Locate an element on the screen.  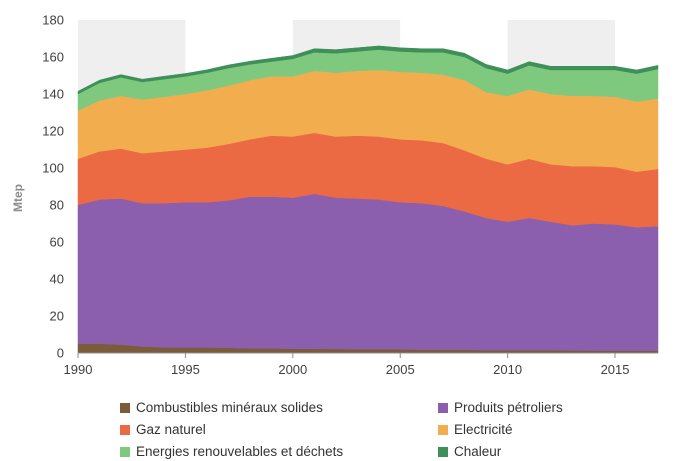
y-axis-label: Mtep is located at coordinates (18, 198).